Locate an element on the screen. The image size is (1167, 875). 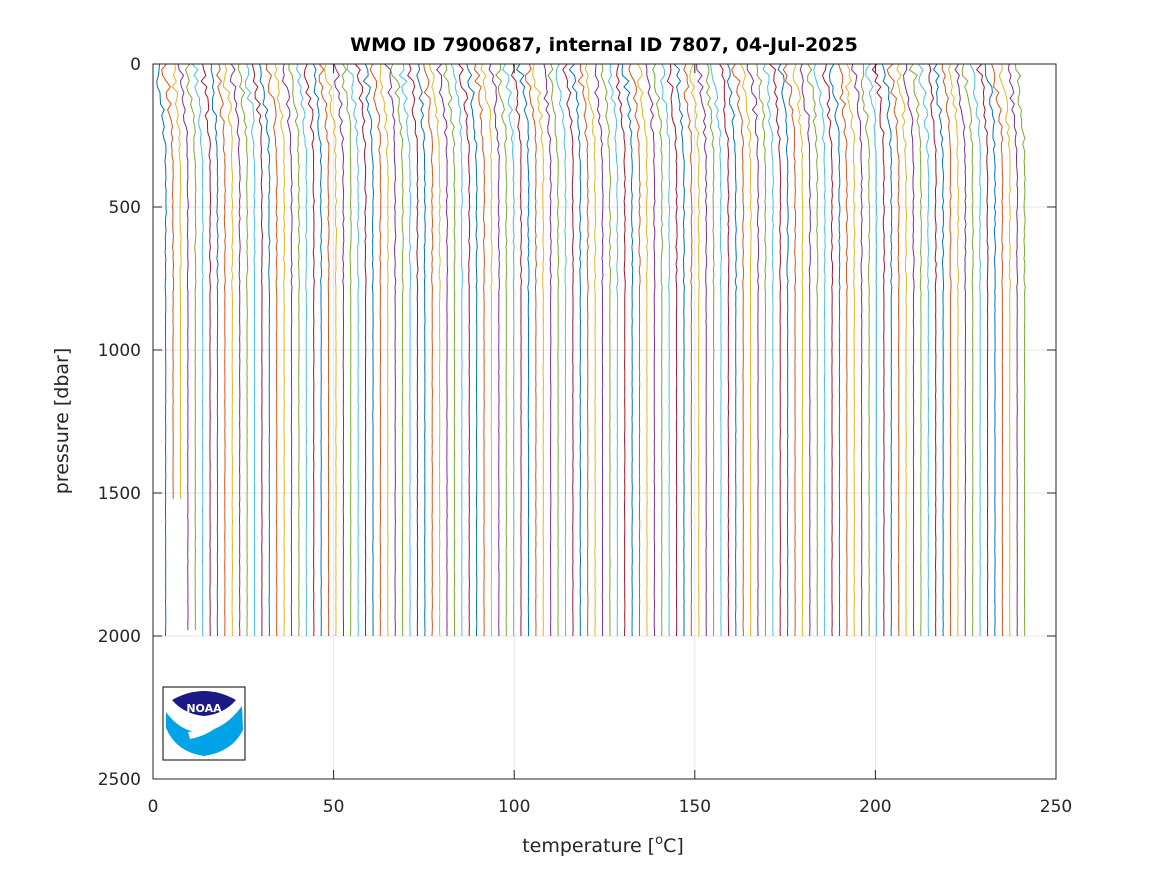
y-axis-label: pressure [dbar] is located at coordinates (62, 421).